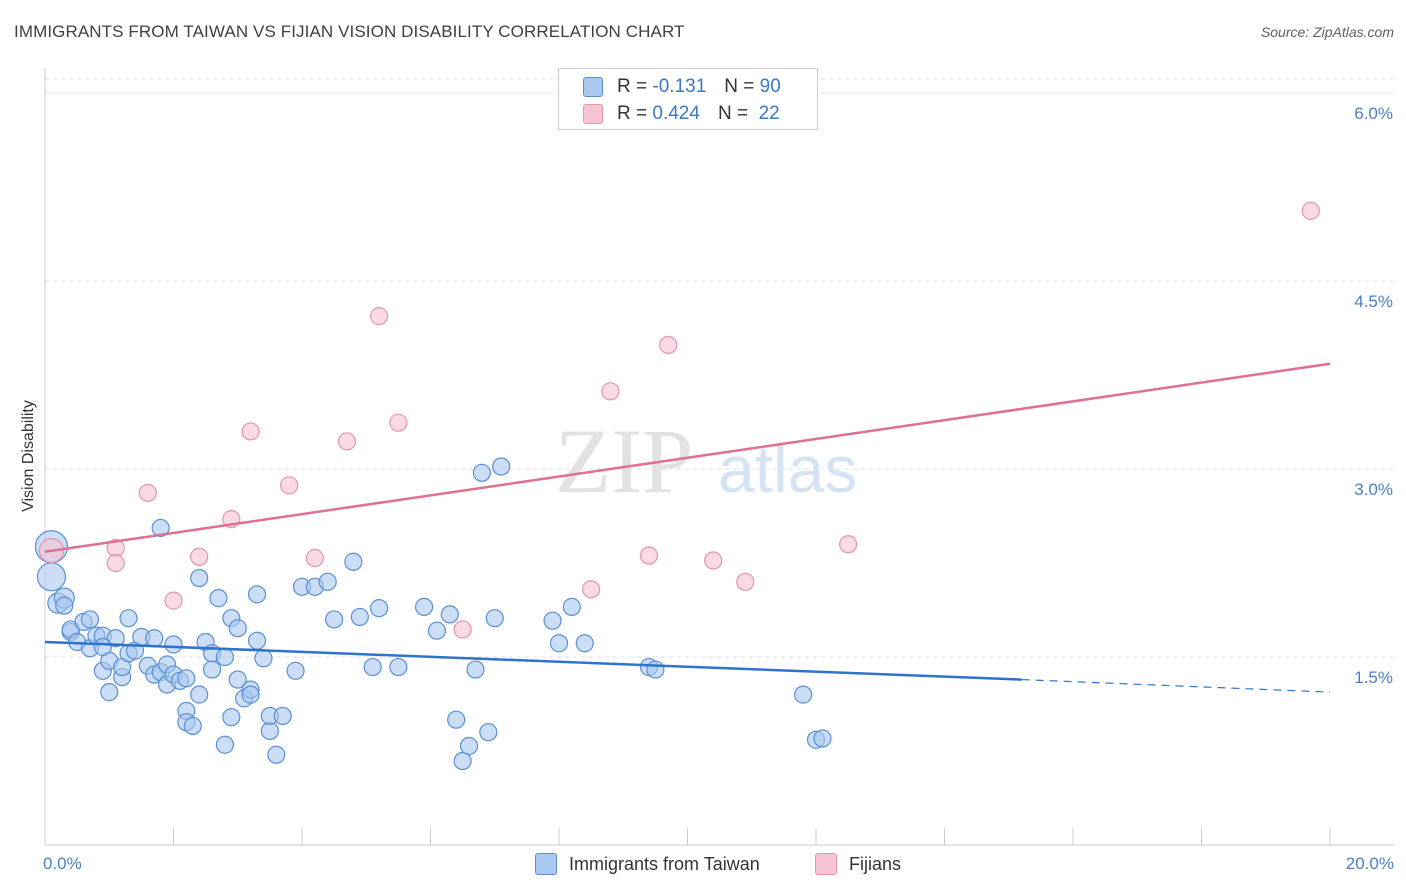 The height and width of the screenshot is (892, 1406). I want to click on y-tick-label: 6.0%, so click(1373, 113).